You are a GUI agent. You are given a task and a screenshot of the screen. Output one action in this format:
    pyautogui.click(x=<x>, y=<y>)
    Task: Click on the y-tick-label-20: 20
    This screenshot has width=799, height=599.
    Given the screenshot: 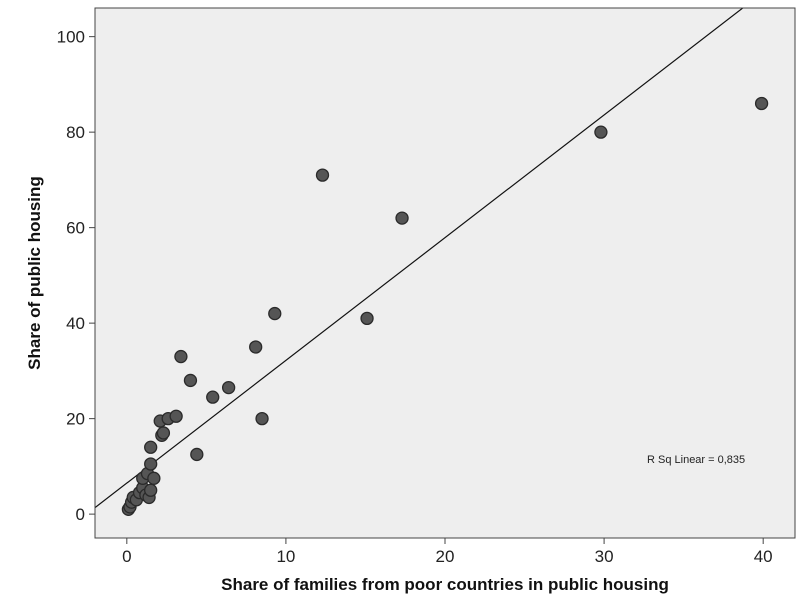 What is the action you would take?
    pyautogui.click(x=75, y=419)
    